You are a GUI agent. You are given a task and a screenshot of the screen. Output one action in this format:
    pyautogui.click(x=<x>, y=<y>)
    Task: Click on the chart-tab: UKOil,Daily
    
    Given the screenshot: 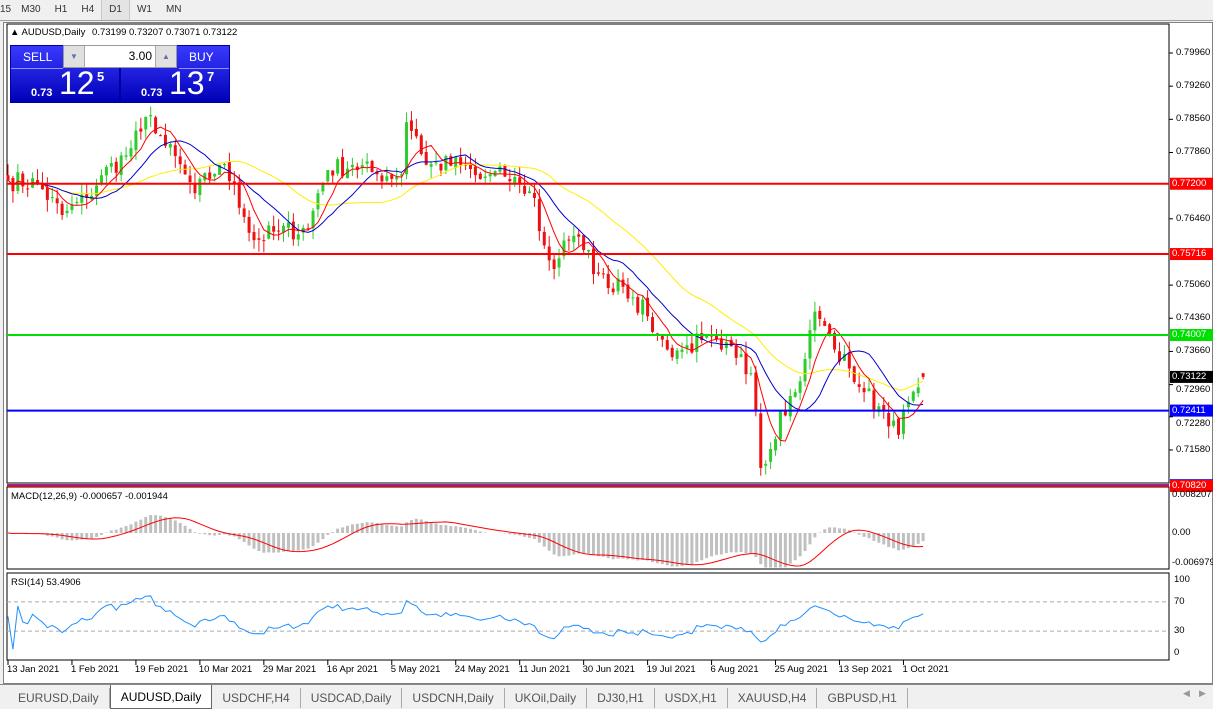 What is the action you would take?
    pyautogui.click(x=546, y=698)
    